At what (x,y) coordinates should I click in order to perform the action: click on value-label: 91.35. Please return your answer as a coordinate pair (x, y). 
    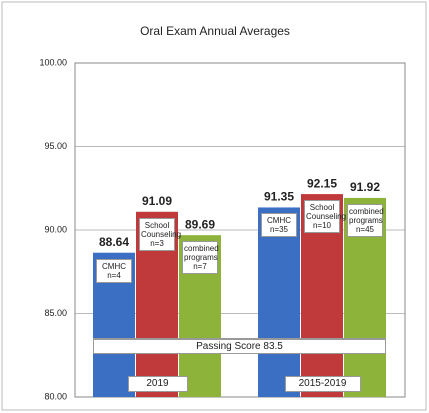
    Looking at the image, I should click on (279, 197).